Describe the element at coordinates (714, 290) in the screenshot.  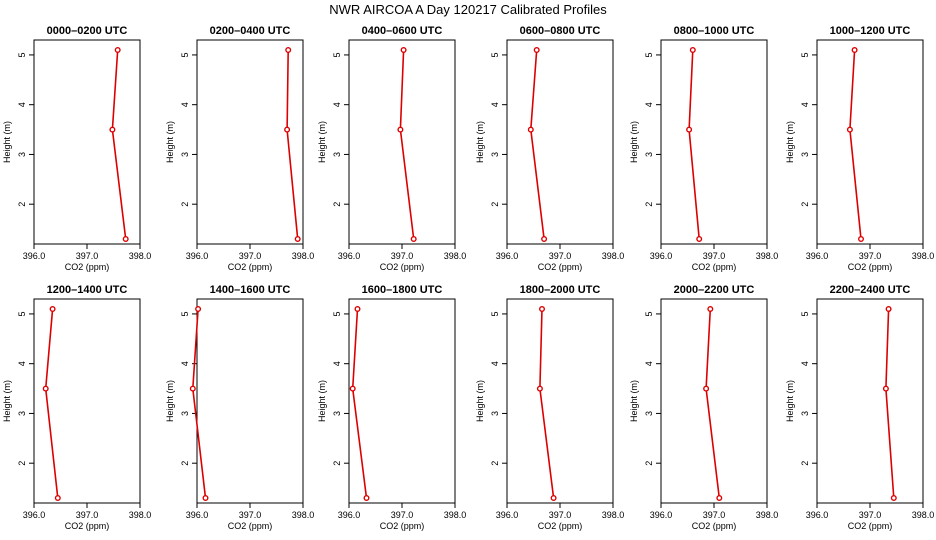
I see `panel-title: 2000–2200 UTC` at that location.